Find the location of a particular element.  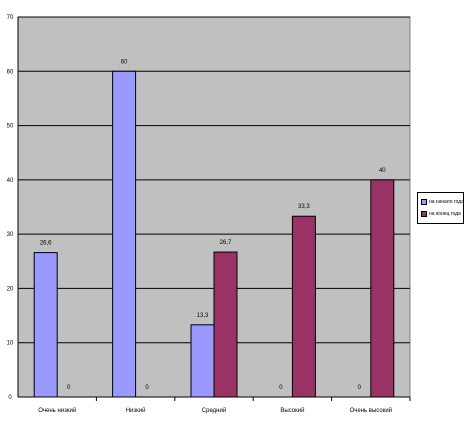

data-label: 13,3 is located at coordinates (203, 316).